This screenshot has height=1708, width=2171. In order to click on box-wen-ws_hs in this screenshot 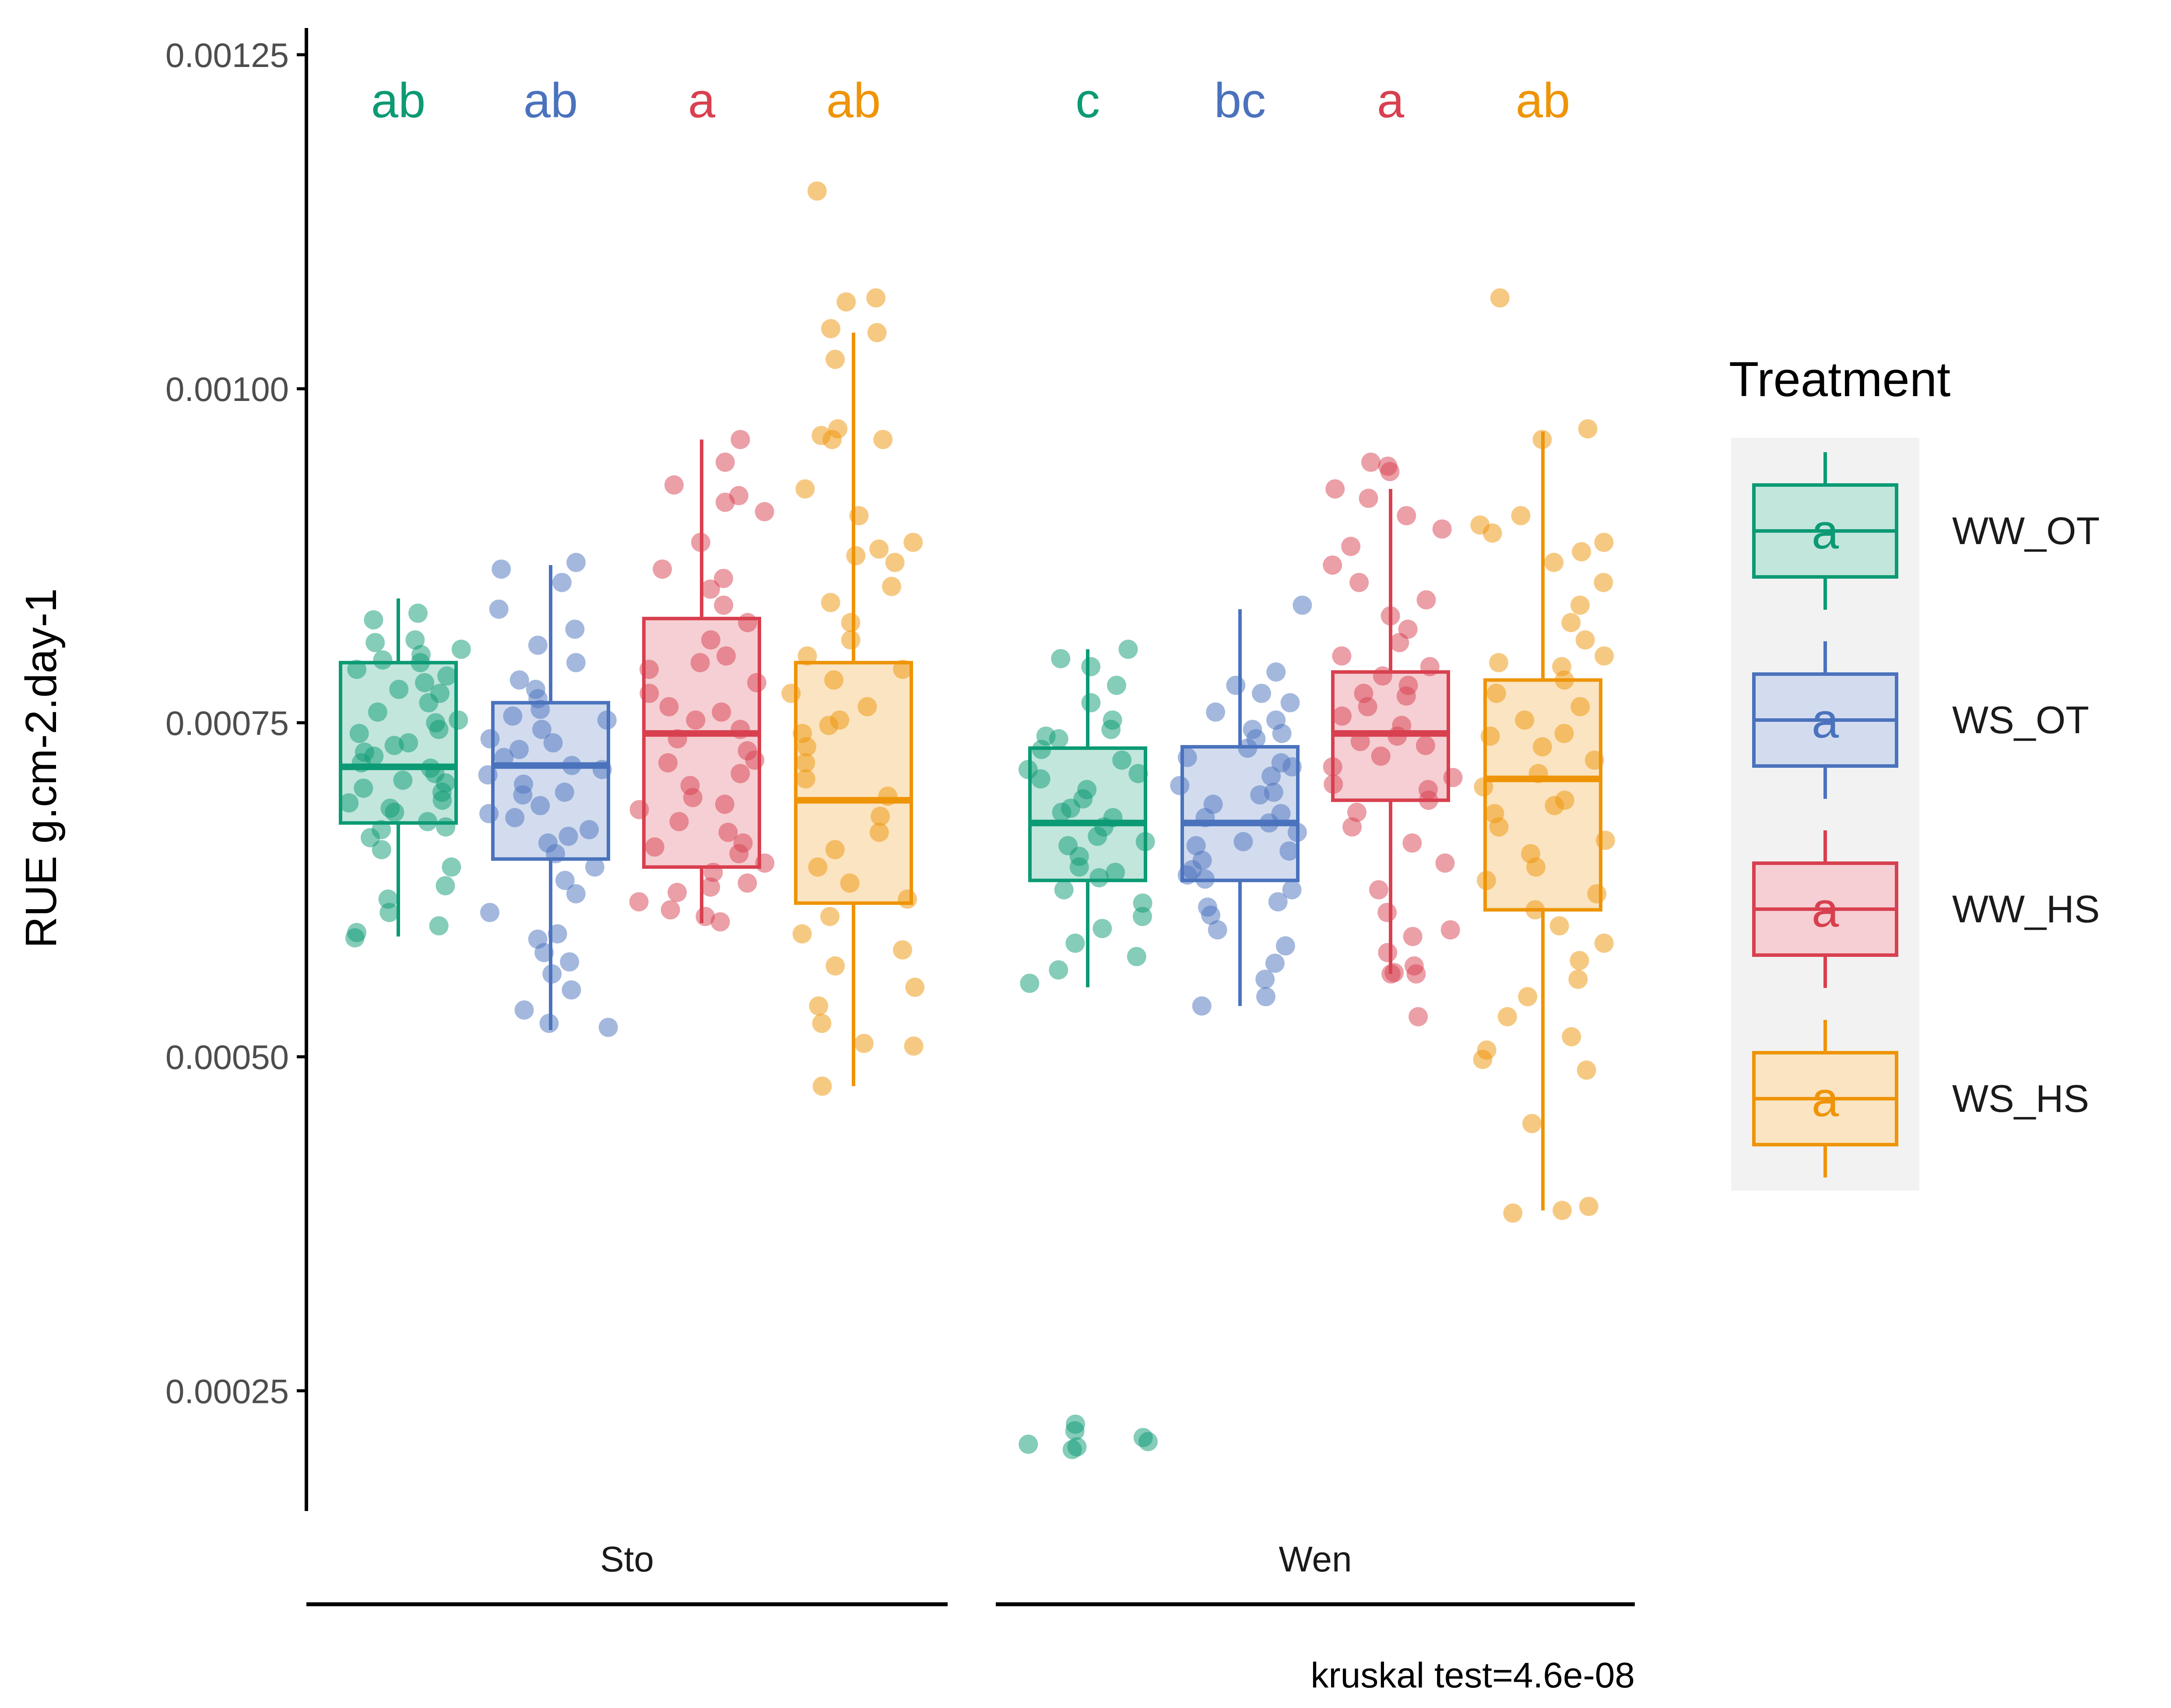, I will do `click(1542, 756)`.